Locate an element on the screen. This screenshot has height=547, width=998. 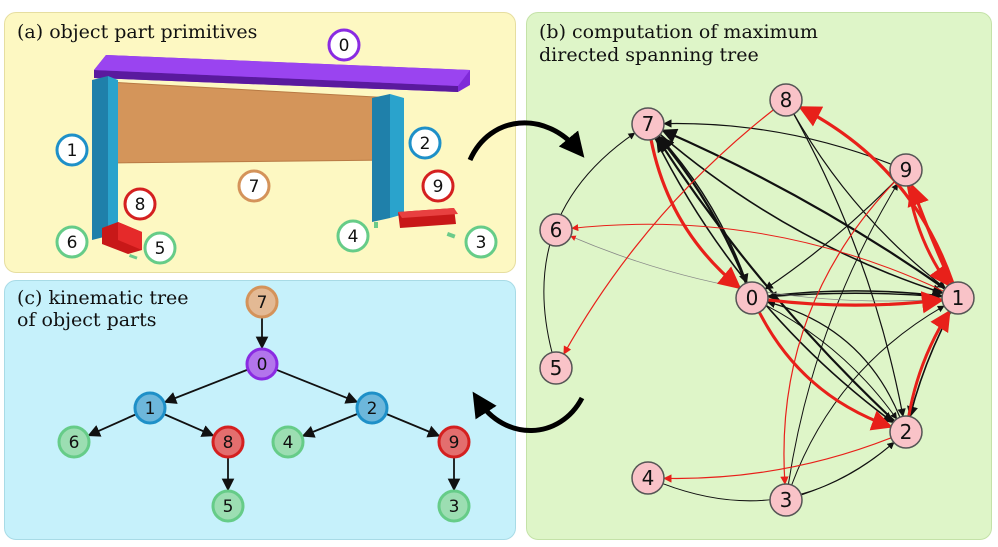
table-illustration is located at coordinates (281, 157).